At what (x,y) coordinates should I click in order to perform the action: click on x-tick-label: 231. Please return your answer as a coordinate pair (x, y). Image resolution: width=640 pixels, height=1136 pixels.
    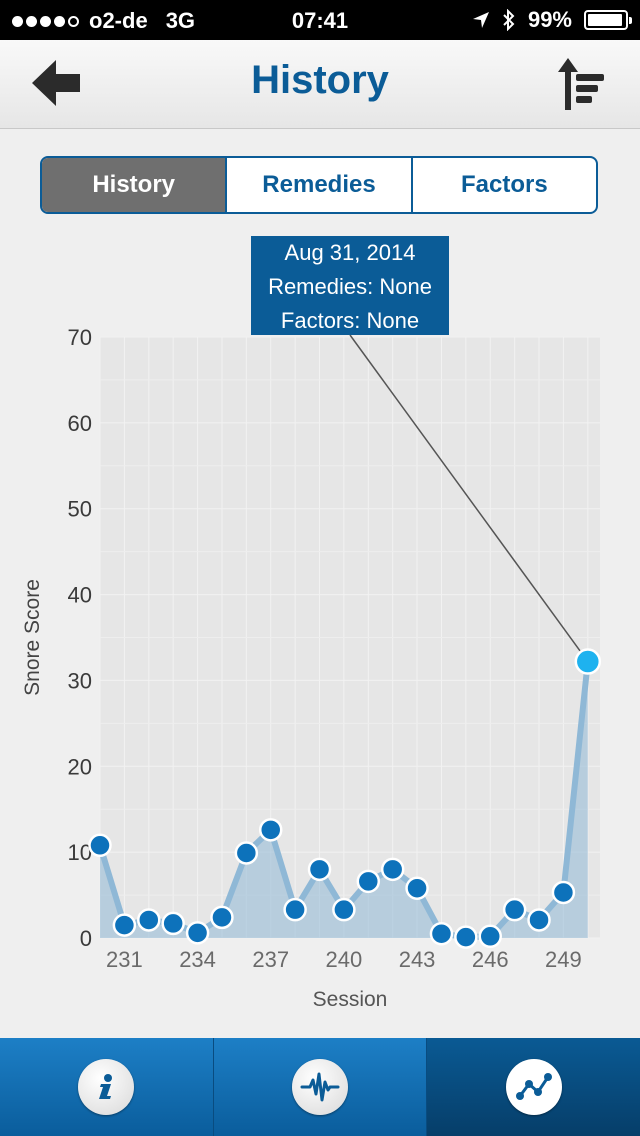
    Looking at the image, I should click on (124, 959).